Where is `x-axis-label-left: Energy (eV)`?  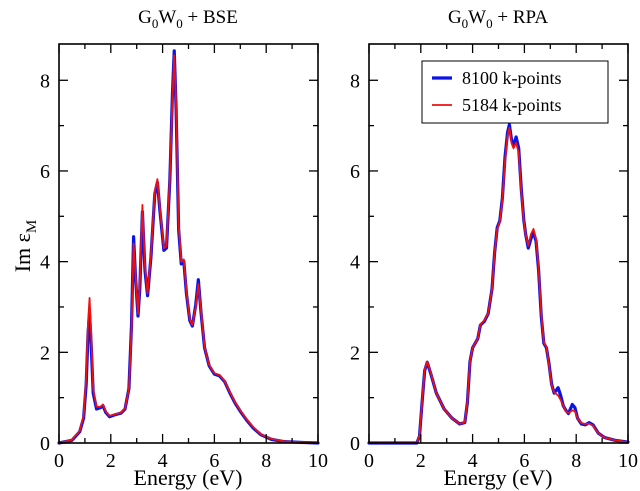
x-axis-label-left: Energy (eV) is located at coordinates (188, 477).